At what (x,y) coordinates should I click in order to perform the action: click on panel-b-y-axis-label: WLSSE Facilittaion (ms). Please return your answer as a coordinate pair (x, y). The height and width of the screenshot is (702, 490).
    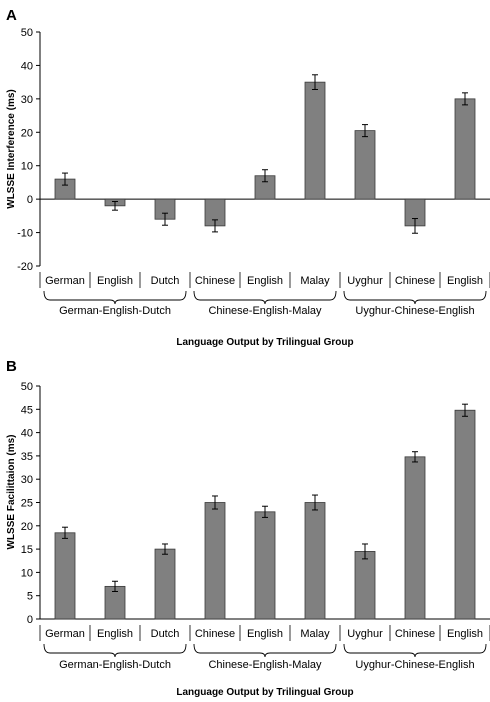
    Looking at the image, I should click on (11, 491).